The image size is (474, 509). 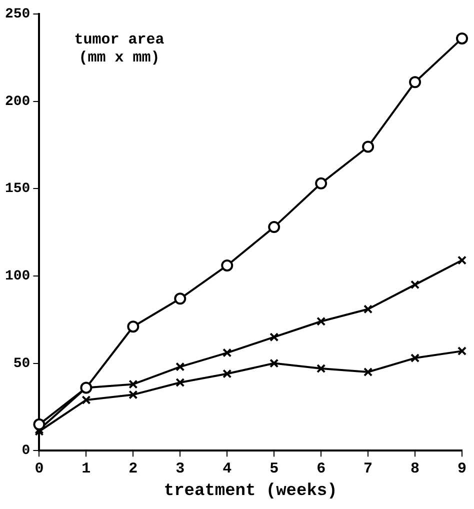 What do you see at coordinates (17, 276) in the screenshot?
I see `y-tick-label: 100` at bounding box center [17, 276].